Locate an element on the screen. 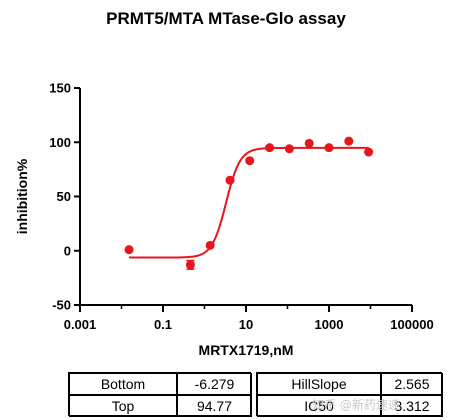 Image resolution: width=452 pixels, height=420 pixels. x-axis-label: MRTX1719,nM is located at coordinates (246, 350).